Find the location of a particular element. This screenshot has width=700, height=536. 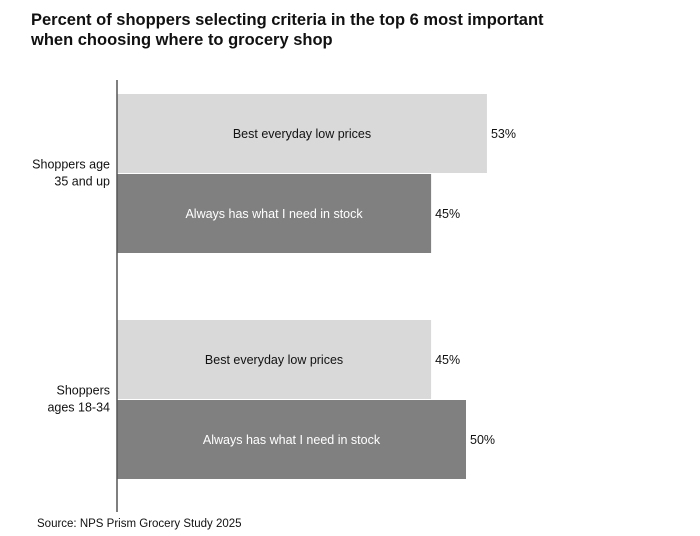

value-label: 50% is located at coordinates (482, 440).